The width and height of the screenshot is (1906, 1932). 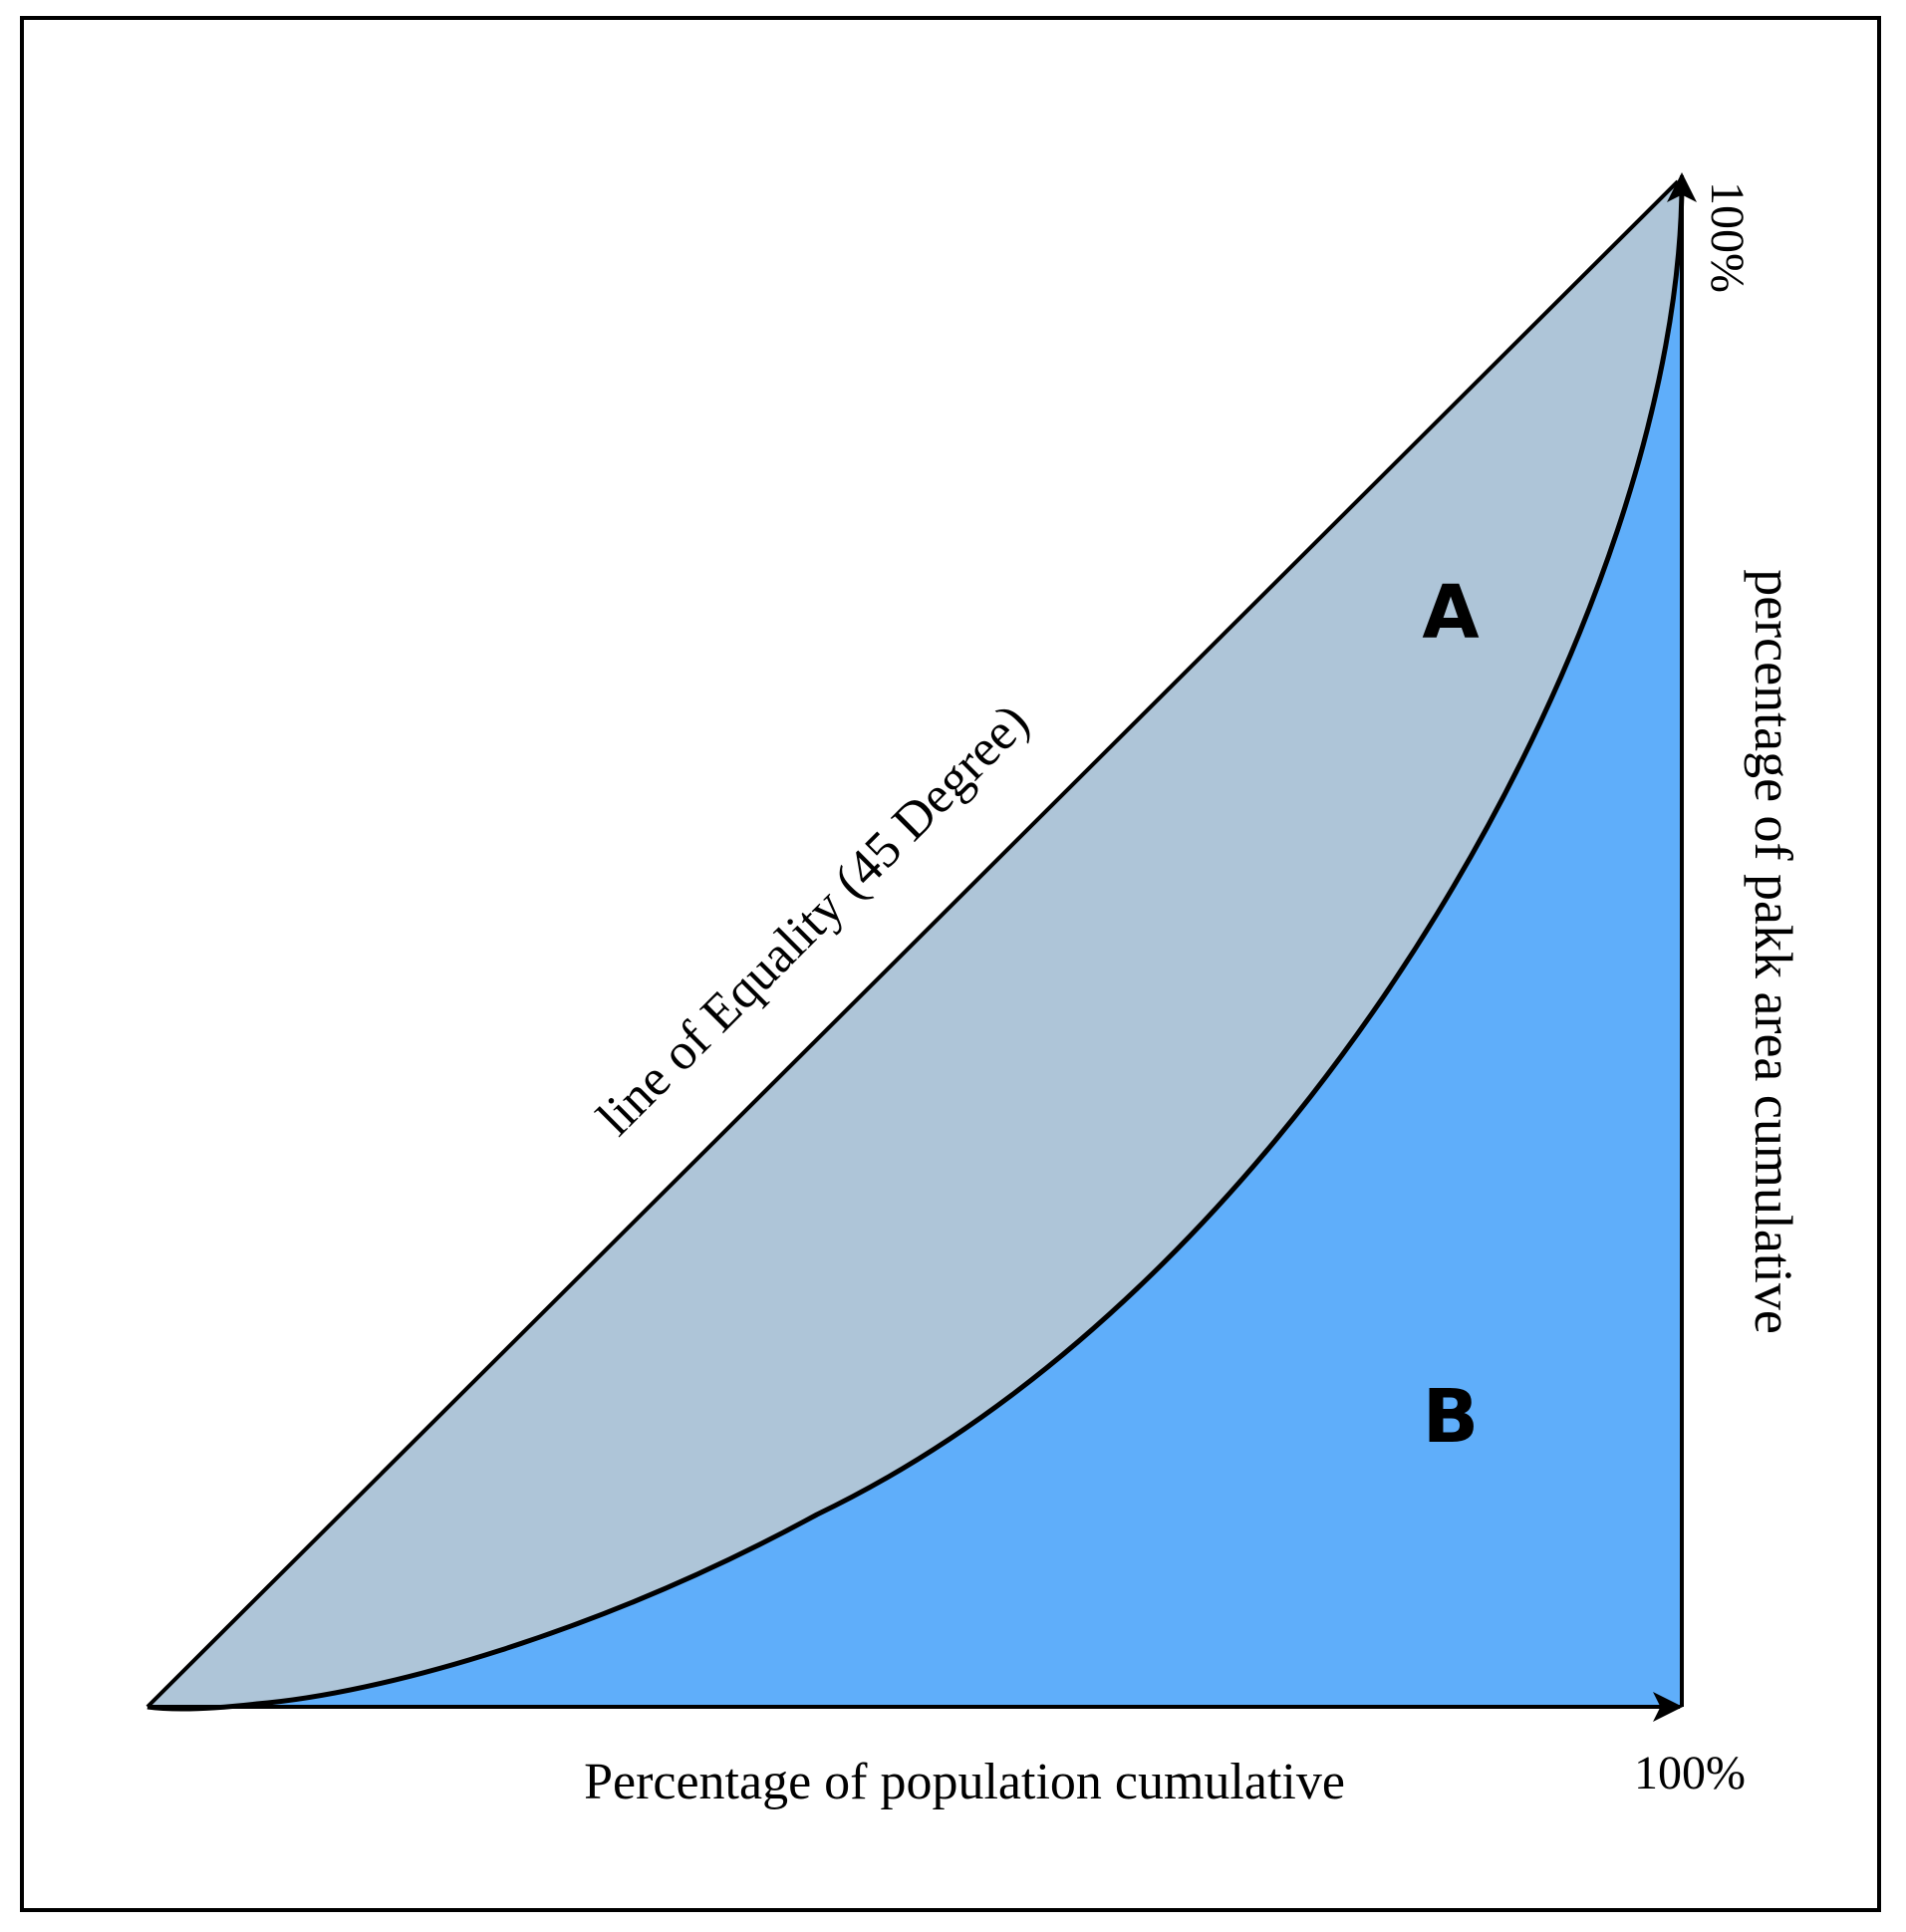 What do you see at coordinates (1727, 237) in the screenshot?
I see `y-axis-end-label: 100%` at bounding box center [1727, 237].